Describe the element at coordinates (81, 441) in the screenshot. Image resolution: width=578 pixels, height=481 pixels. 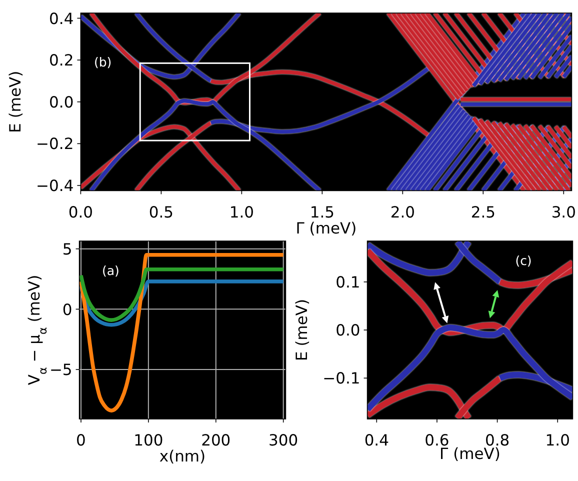
I see `x-tick-label: 0` at that location.